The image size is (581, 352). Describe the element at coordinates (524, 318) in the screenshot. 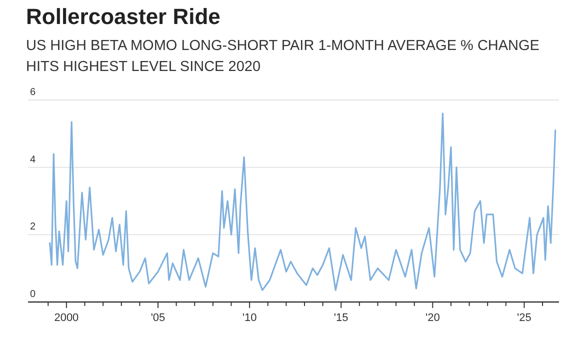

I see `x-tick-label: '25` at that location.